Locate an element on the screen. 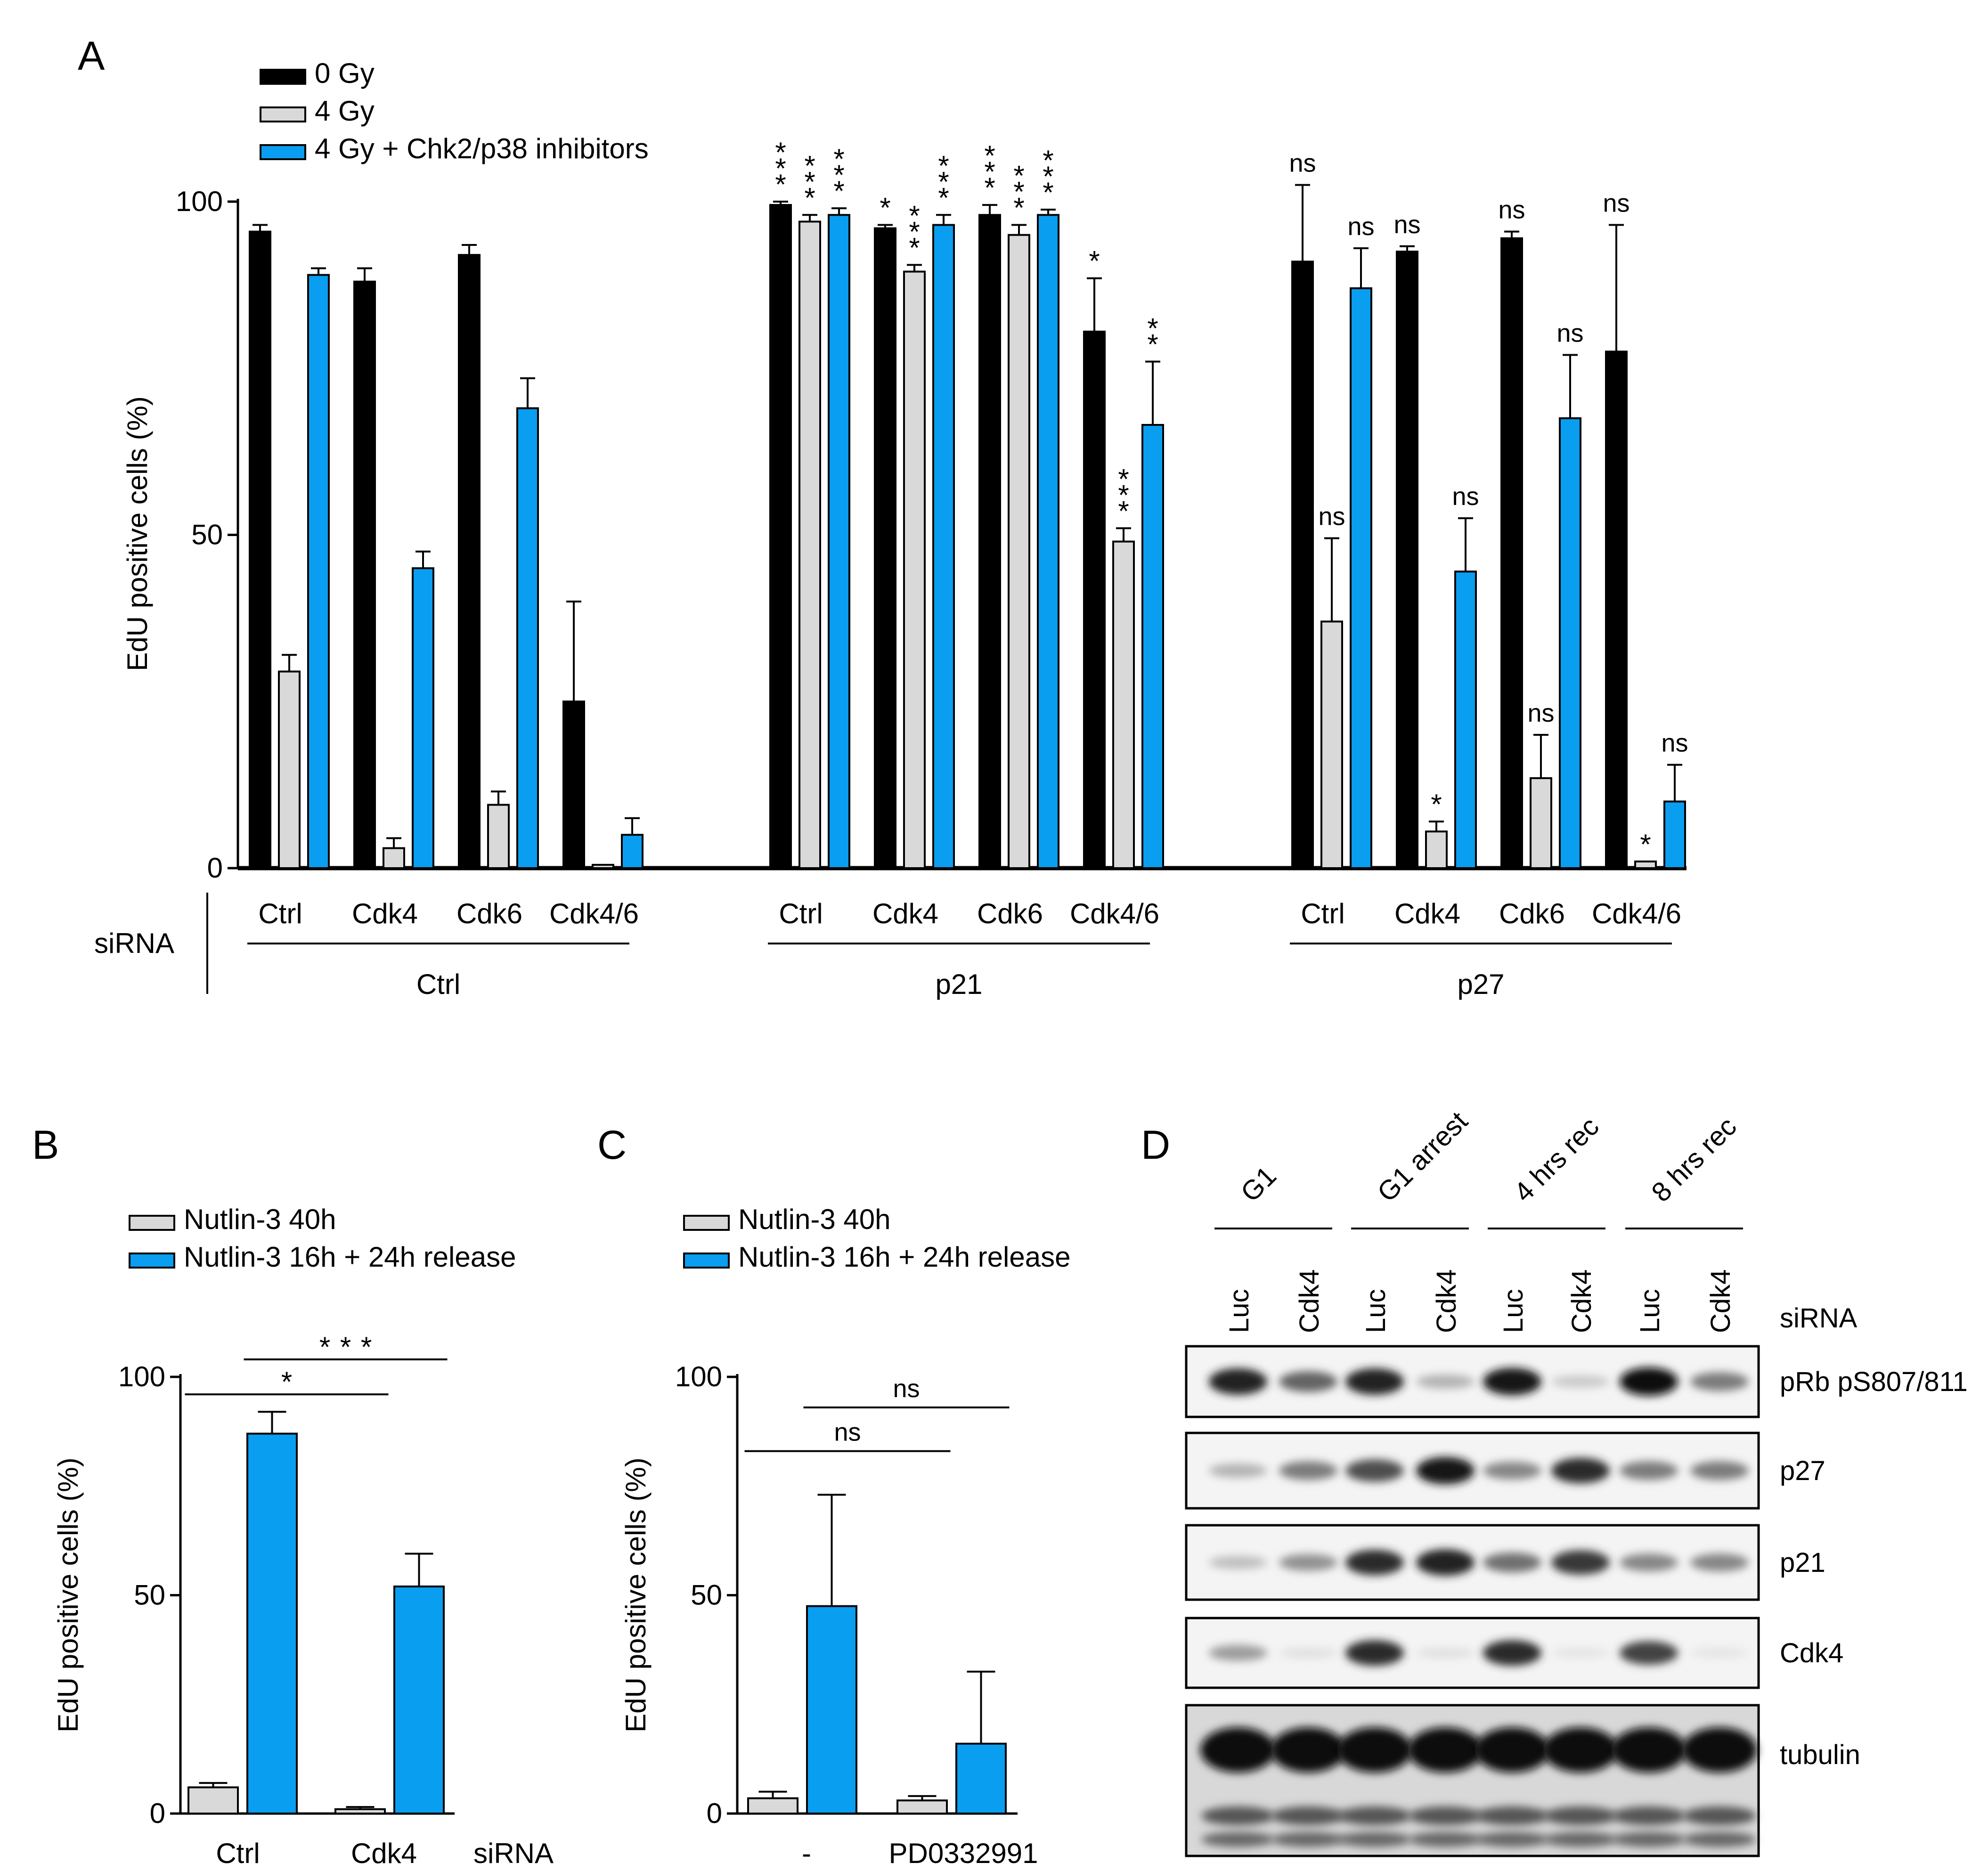 The width and height of the screenshot is (1988, 1871). error-bar-c is located at coordinates (981, 1707).